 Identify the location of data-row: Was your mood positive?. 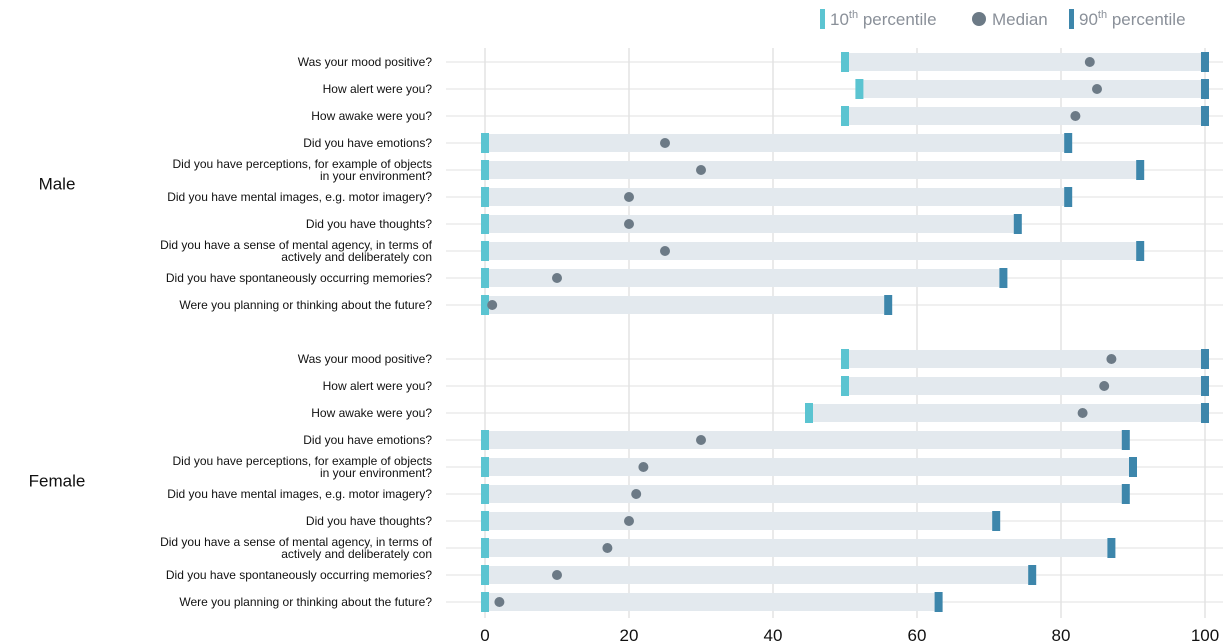
(760, 62).